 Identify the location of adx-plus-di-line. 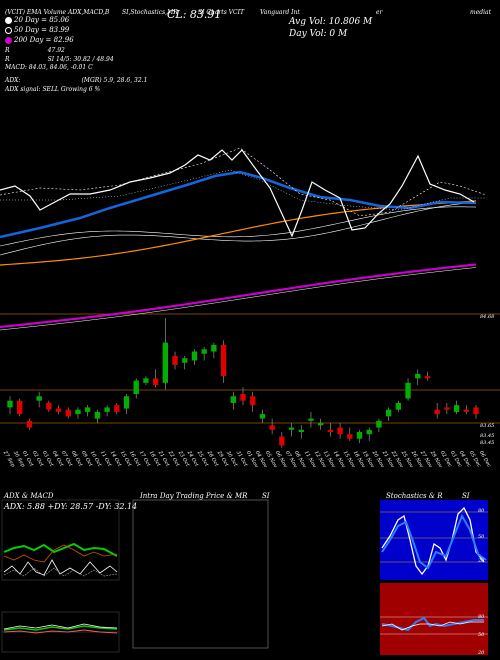
(60, 549).